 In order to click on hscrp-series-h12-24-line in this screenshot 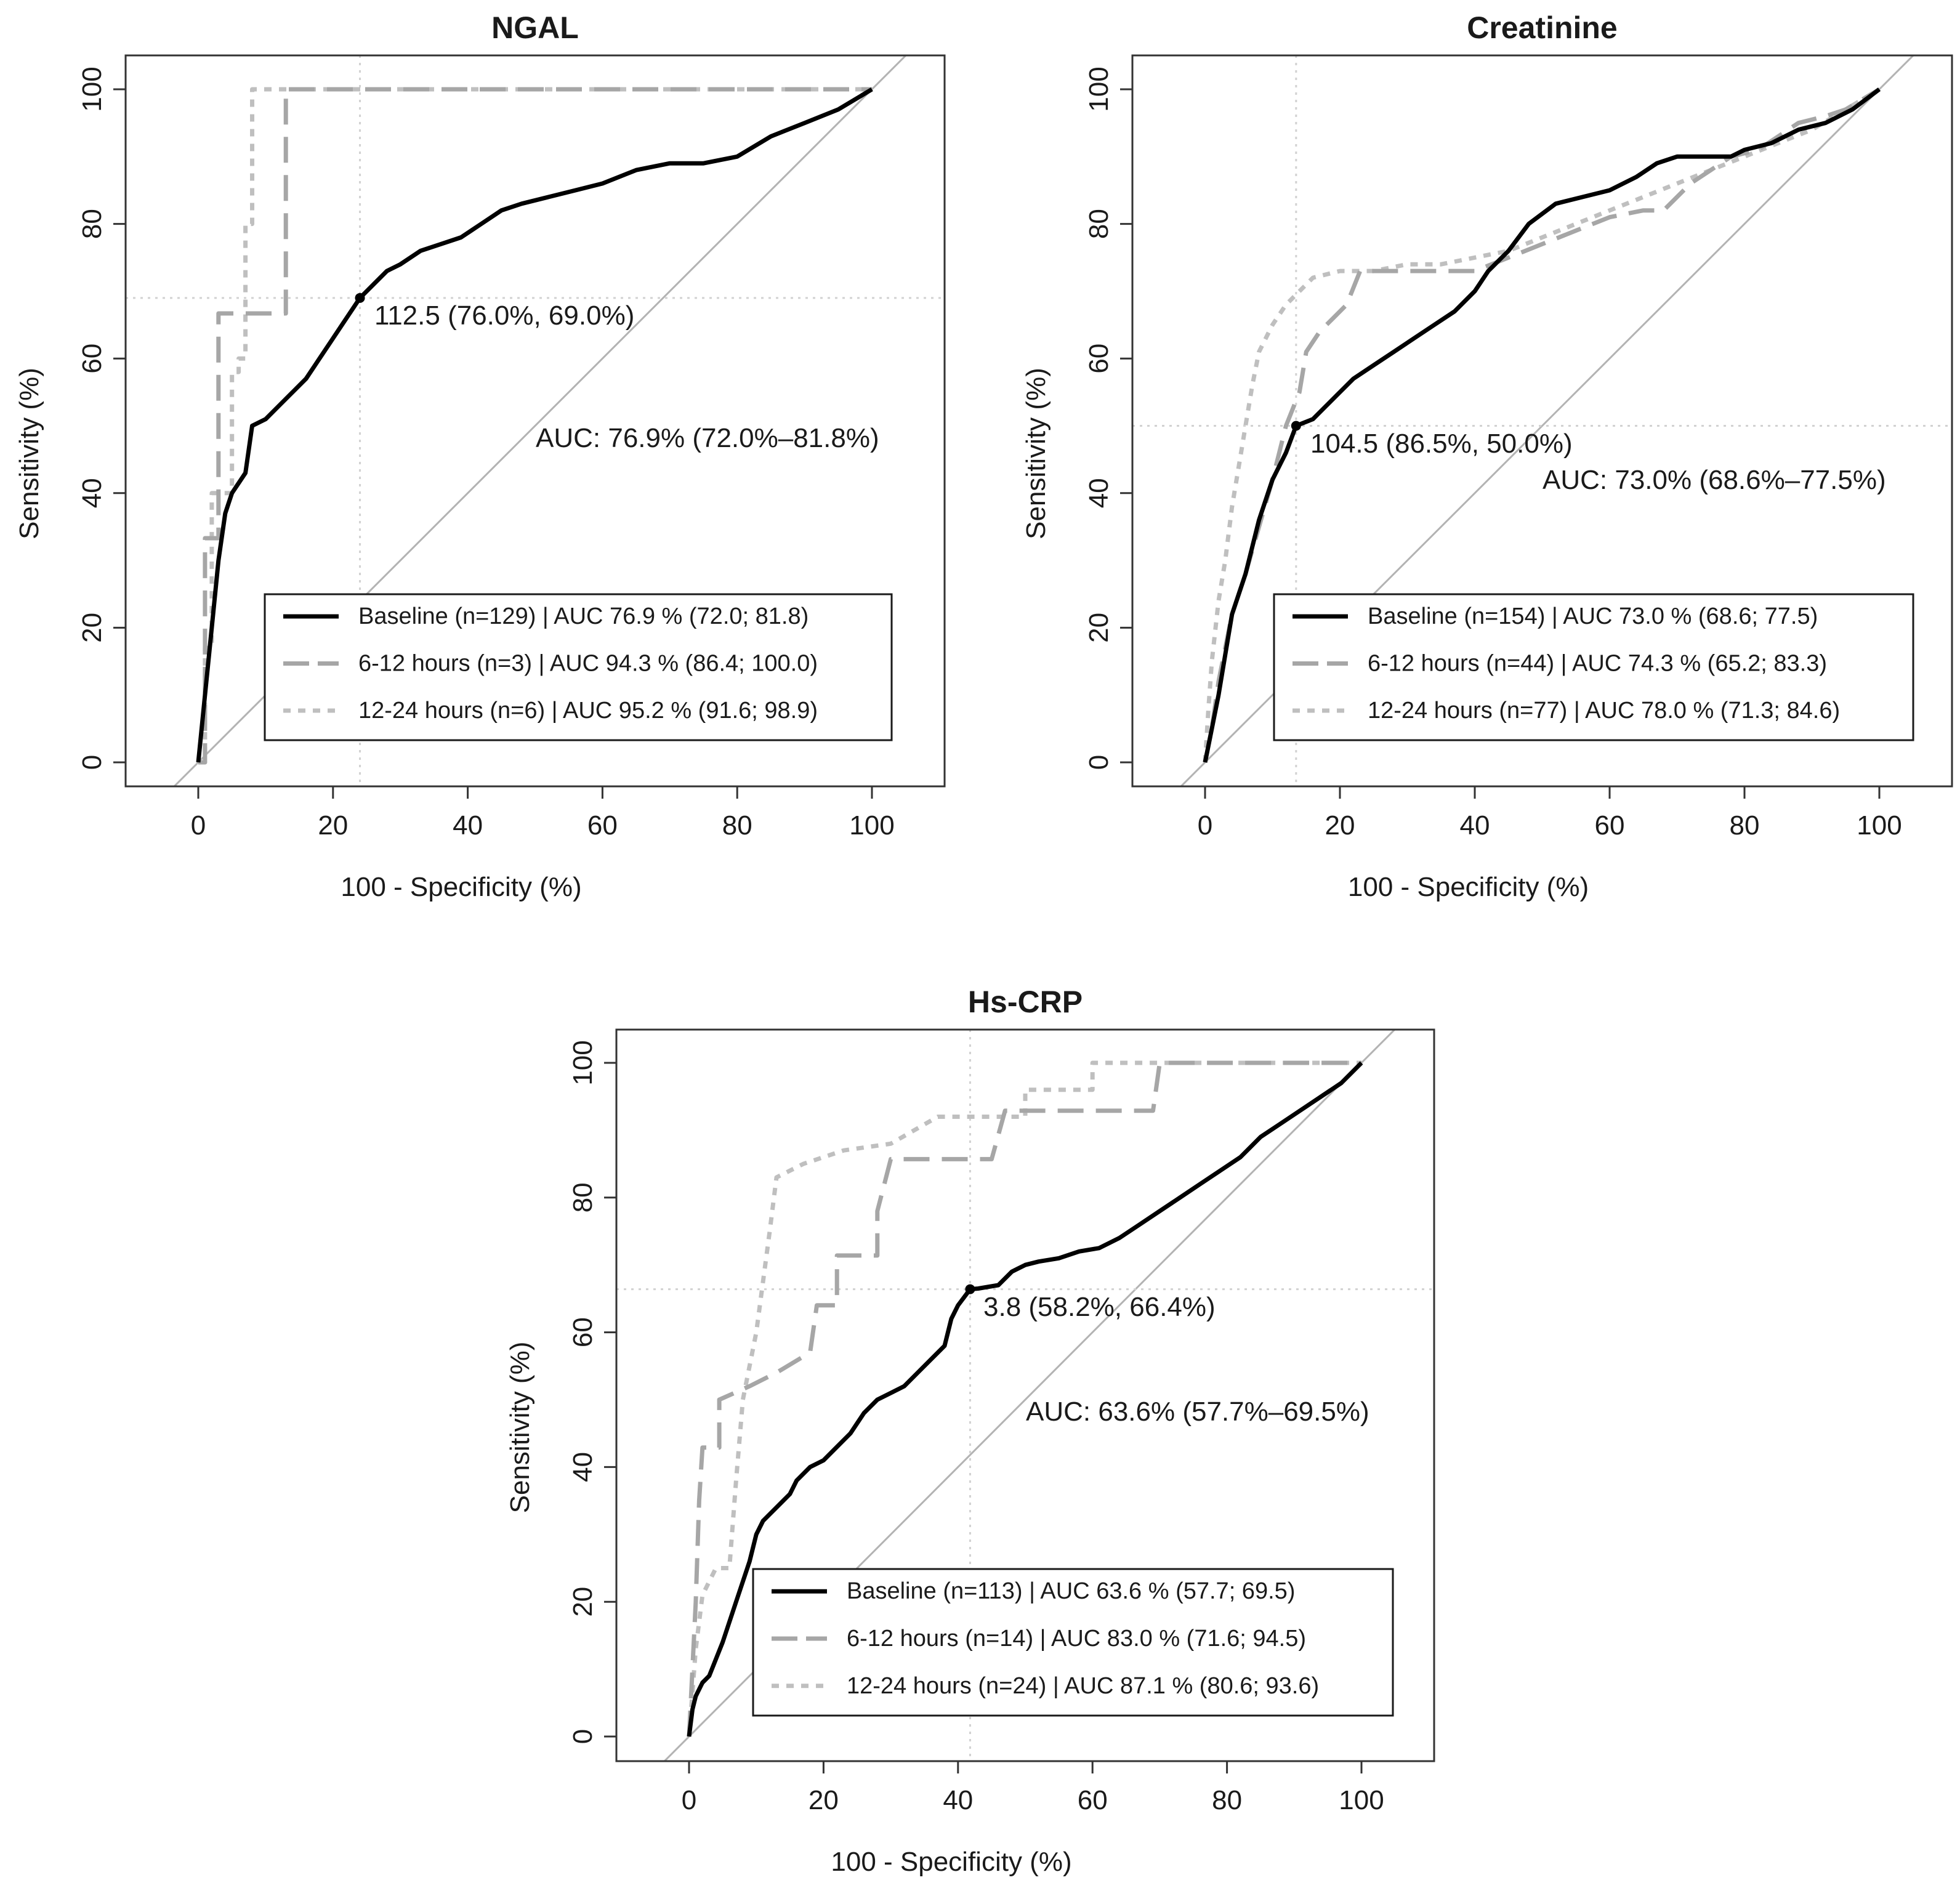, I will do `click(1024, 1398)`.